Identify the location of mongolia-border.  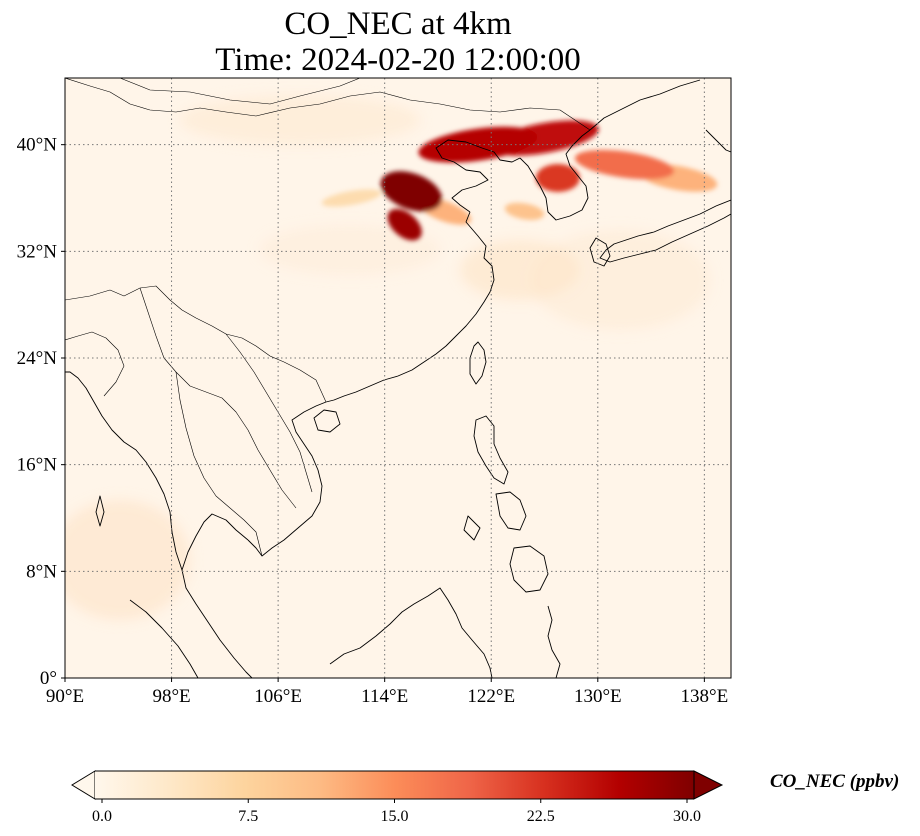
(240, 91).